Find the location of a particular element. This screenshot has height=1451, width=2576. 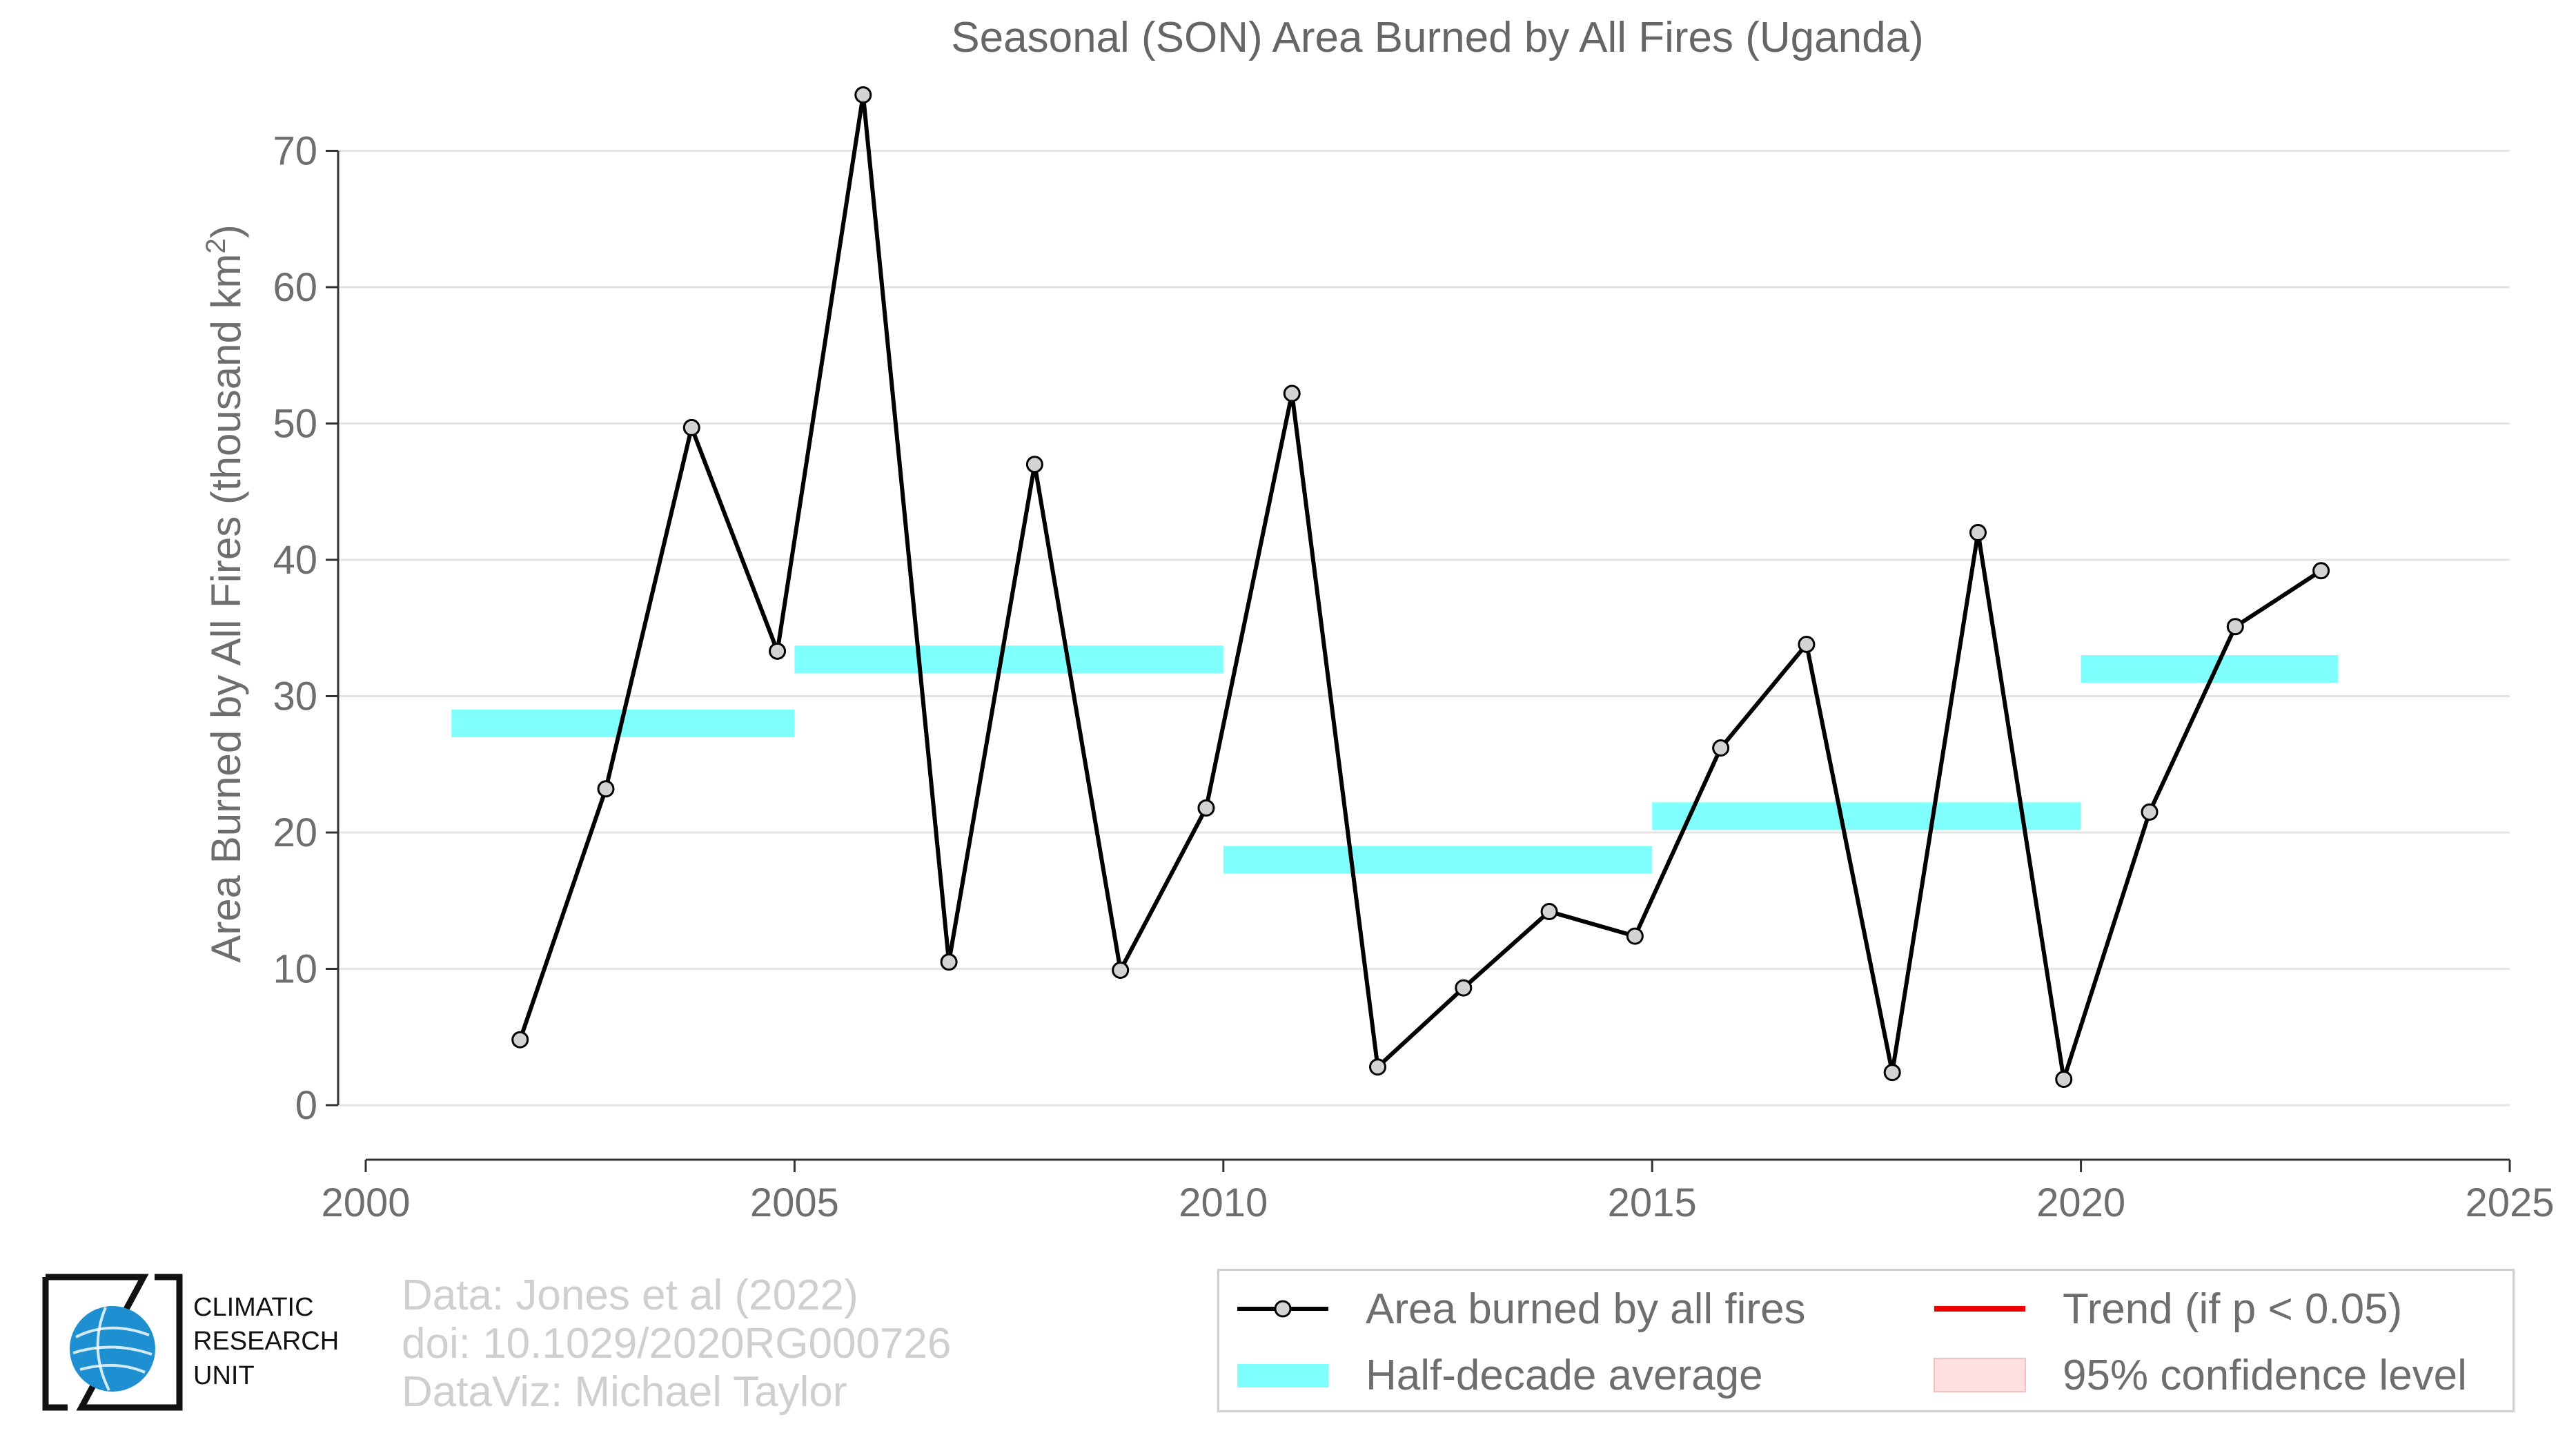

x-tick-label: 2025 is located at coordinates (2509, 1202).